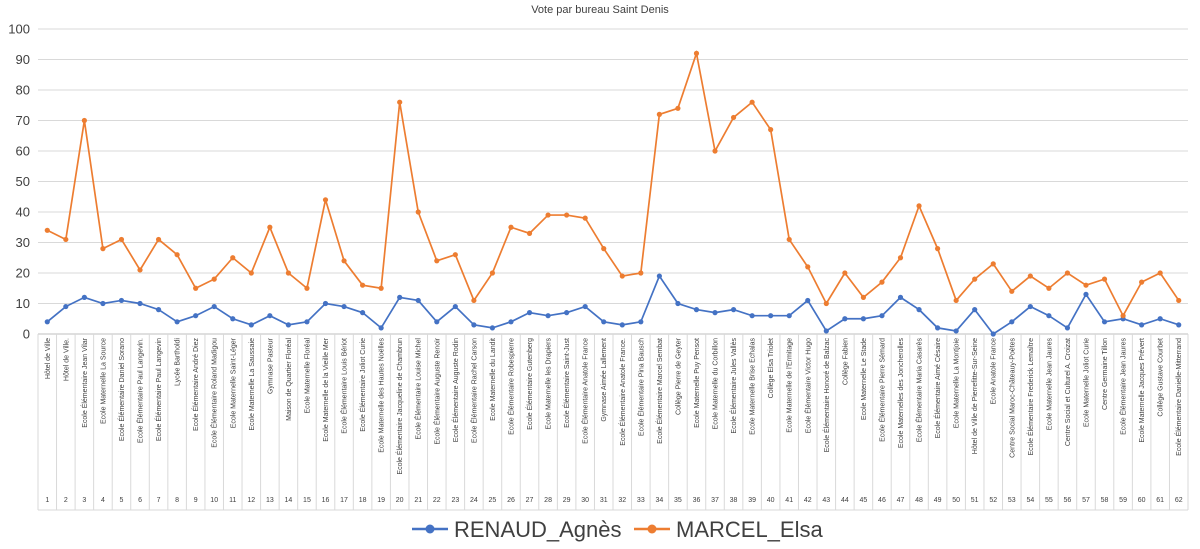 The width and height of the screenshot is (1200, 549). I want to click on x-category-label: Ecole Élémentaire André Diez, so click(195, 384).